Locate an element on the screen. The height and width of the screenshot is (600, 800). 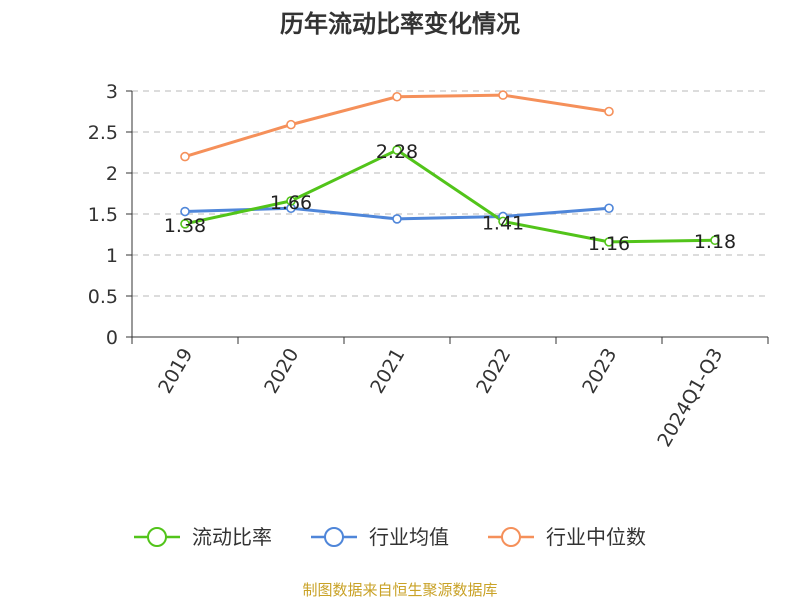
legend-label: 流动比率 is located at coordinates (232, 537).